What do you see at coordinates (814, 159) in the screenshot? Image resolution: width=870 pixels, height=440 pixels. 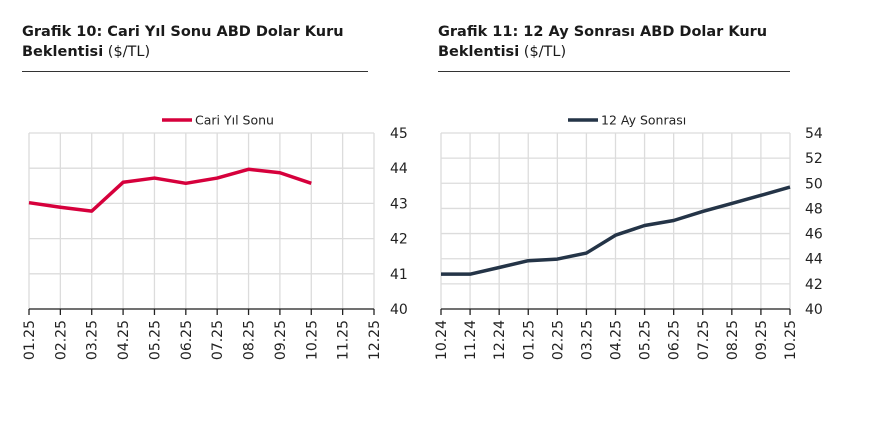 I see `y-tick-label: 52` at bounding box center [814, 159].